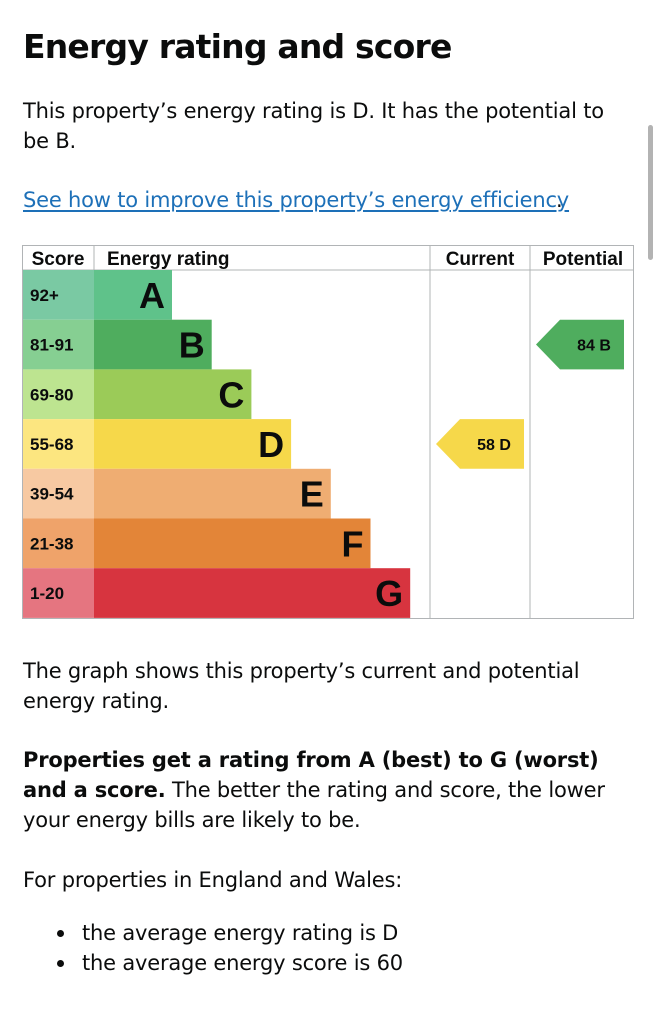 This screenshot has height=1024, width=656. I want to click on potential-header: Potential, so click(583, 259).